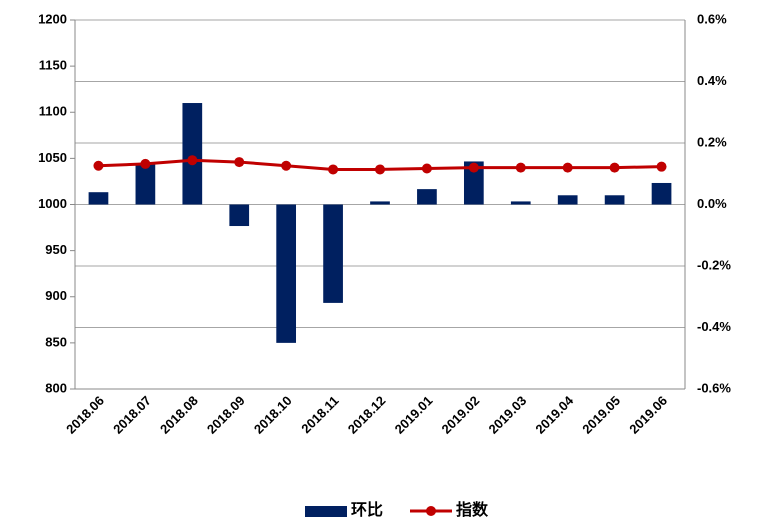  I want to click on x-tick-label: 2018.10, so click(273, 415).